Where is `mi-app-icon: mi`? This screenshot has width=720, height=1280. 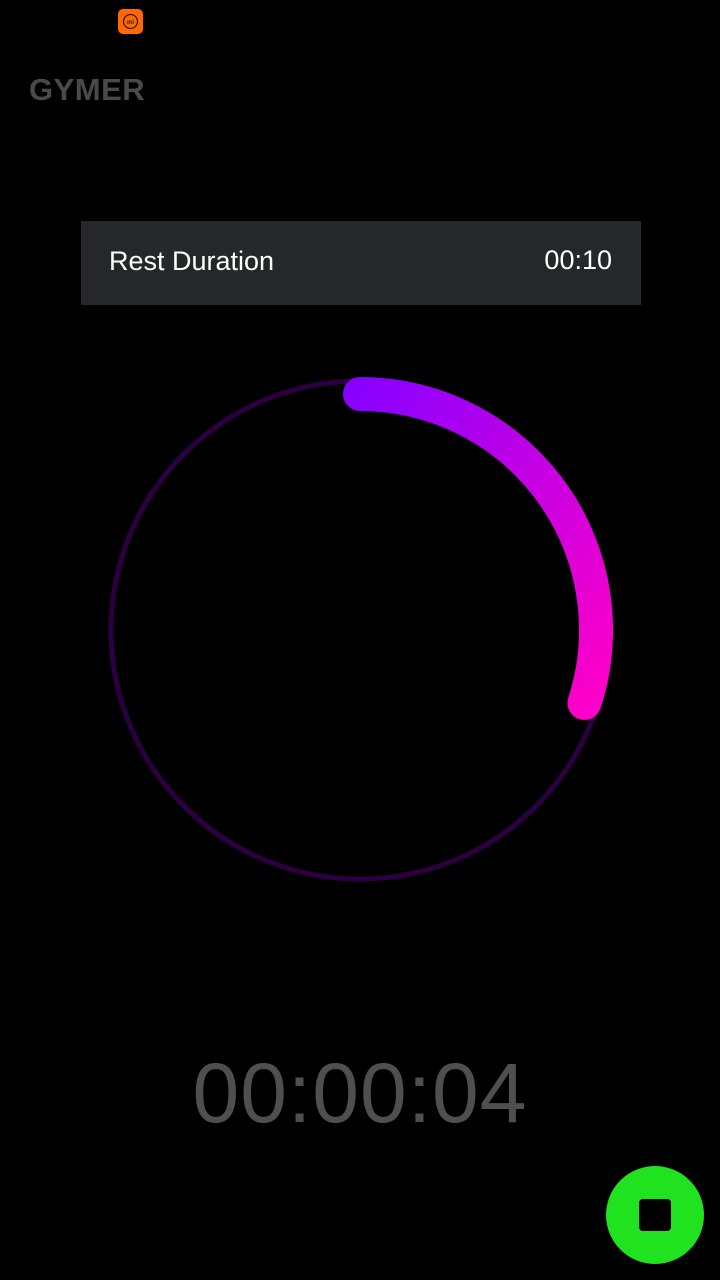 mi-app-icon: mi is located at coordinates (130, 21).